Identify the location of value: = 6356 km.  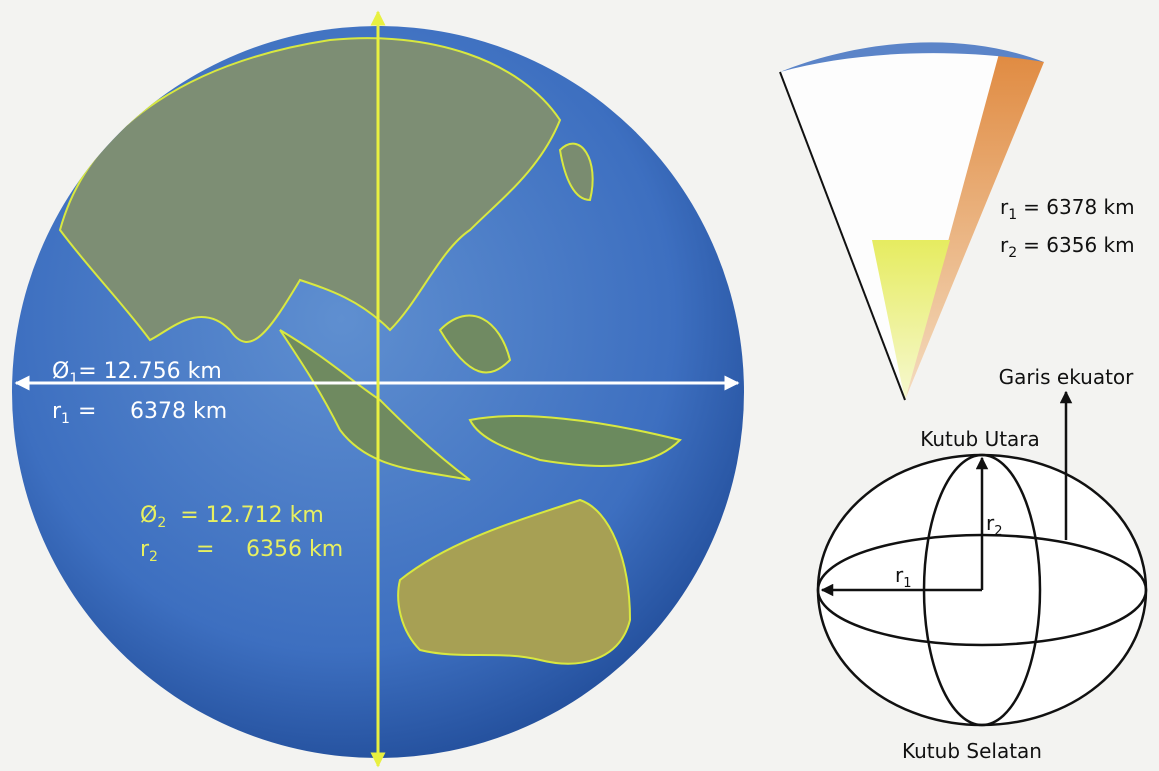
(1078, 245).